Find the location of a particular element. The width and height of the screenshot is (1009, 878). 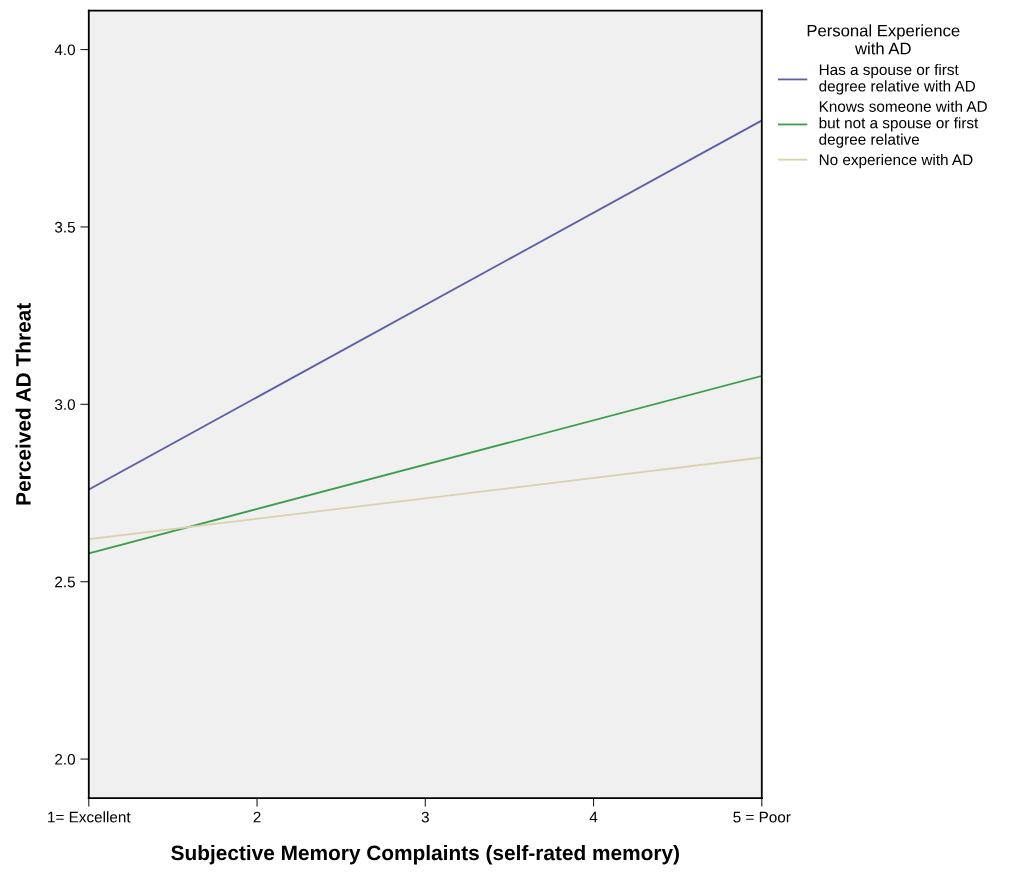

x-tick-label: 5 = Poor is located at coordinates (762, 817).